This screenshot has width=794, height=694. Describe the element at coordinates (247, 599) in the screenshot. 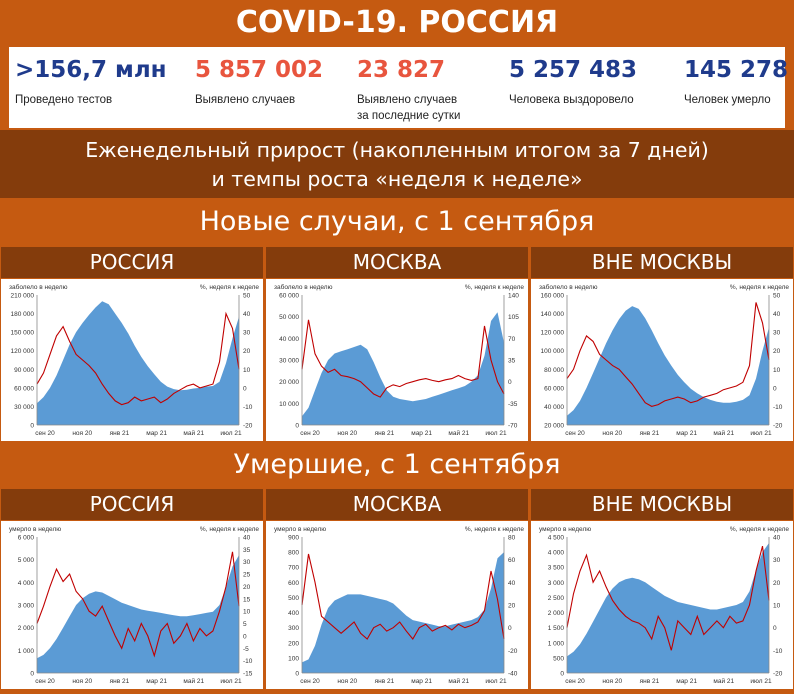

I see `y-tick-label-right: 15` at that location.